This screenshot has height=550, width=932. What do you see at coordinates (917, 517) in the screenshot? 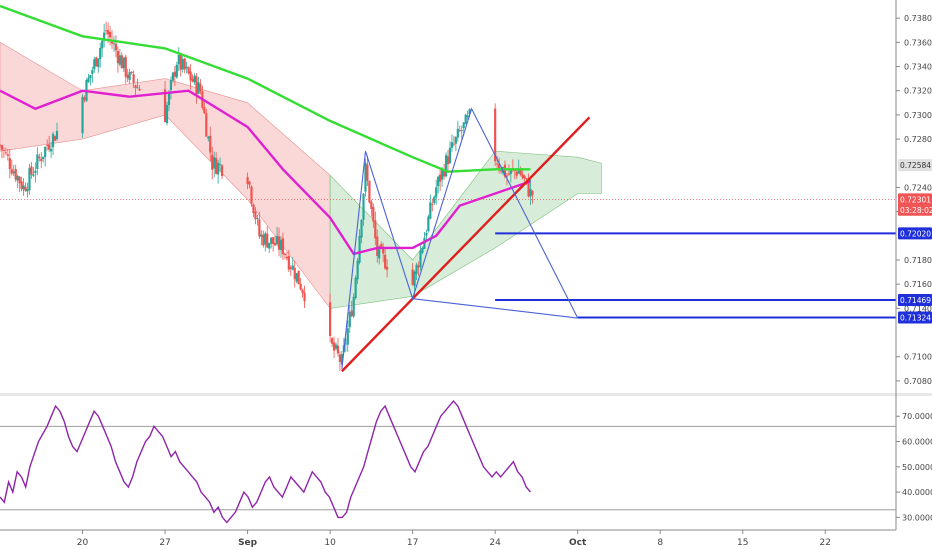
I see `osc-y-tick-label: 30.0000` at bounding box center [917, 517].